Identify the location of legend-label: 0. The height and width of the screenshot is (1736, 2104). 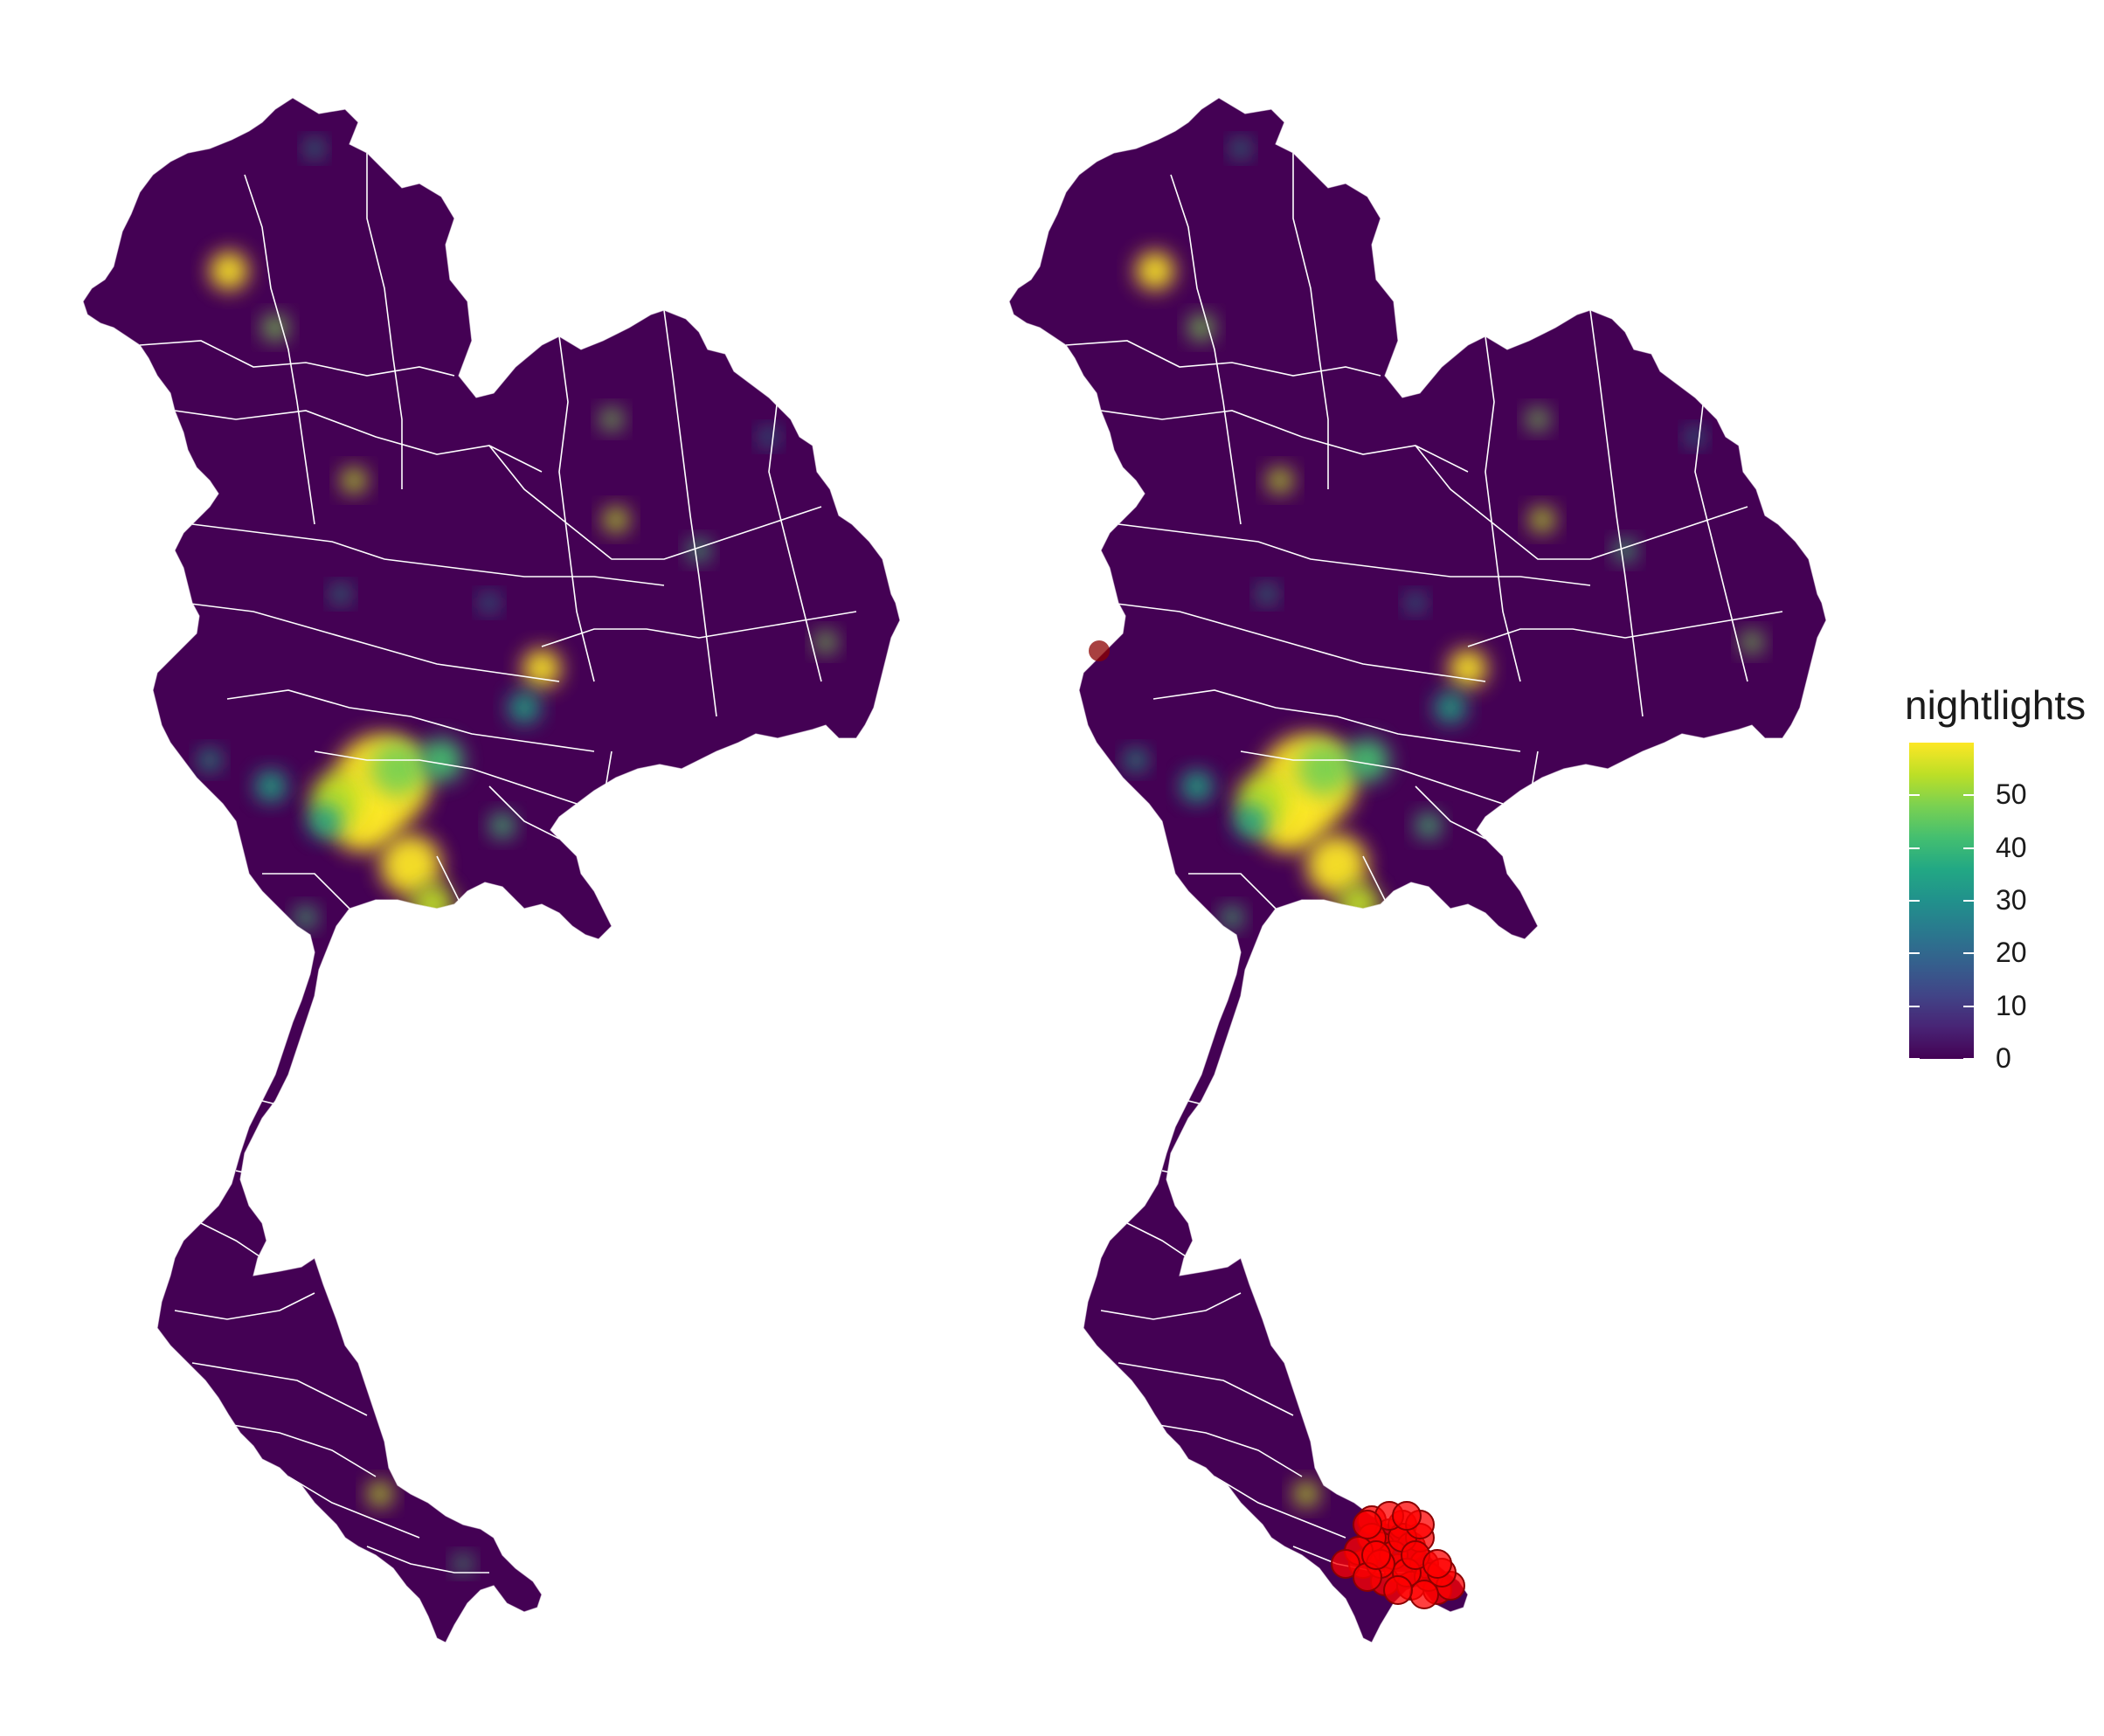
(2003, 1058).